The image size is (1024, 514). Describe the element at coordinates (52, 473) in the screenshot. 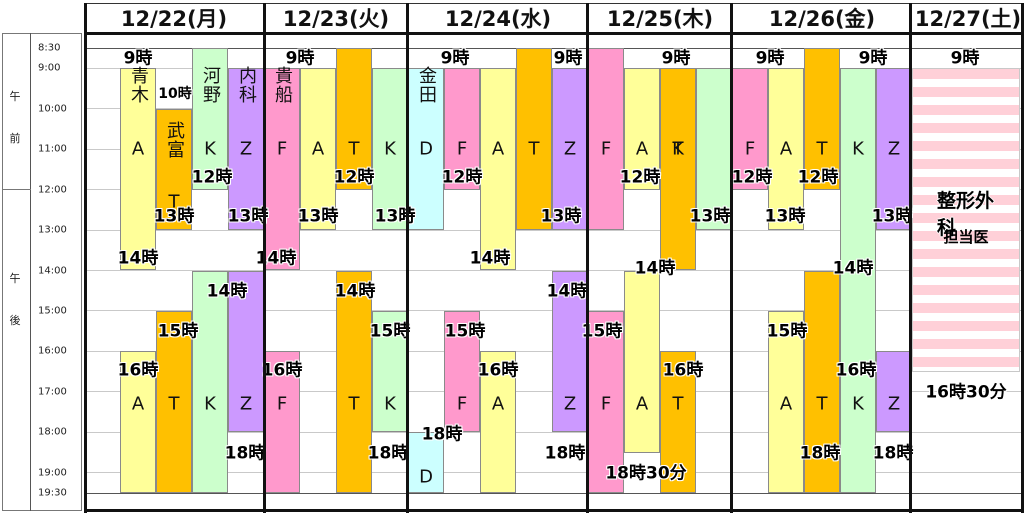

I see `time-row-label: 19:00` at that location.